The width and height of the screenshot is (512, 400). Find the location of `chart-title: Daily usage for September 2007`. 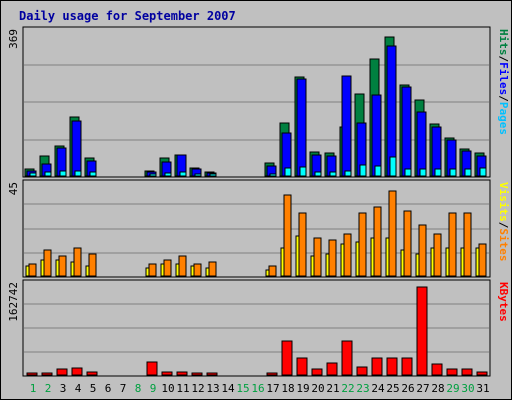

chart-title: Daily usage for September 2007 is located at coordinates (127, 16).